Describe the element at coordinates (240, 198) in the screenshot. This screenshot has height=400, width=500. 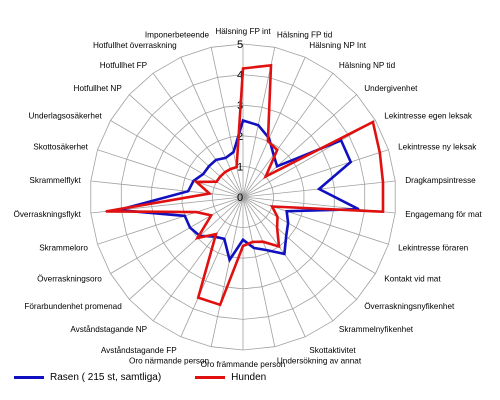
I see `tick-label-0: 0` at that location.